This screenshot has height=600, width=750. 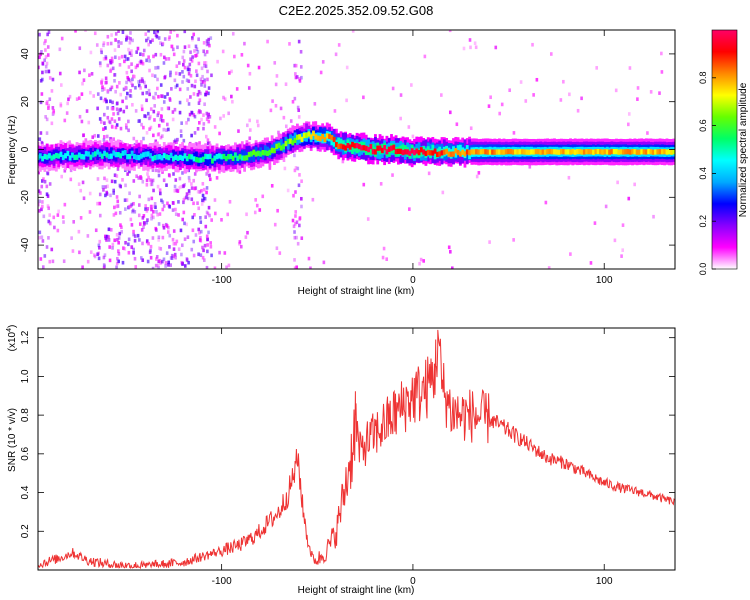 What do you see at coordinates (25, 531) in the screenshot?
I see `y-tick-label: 0.2` at bounding box center [25, 531].